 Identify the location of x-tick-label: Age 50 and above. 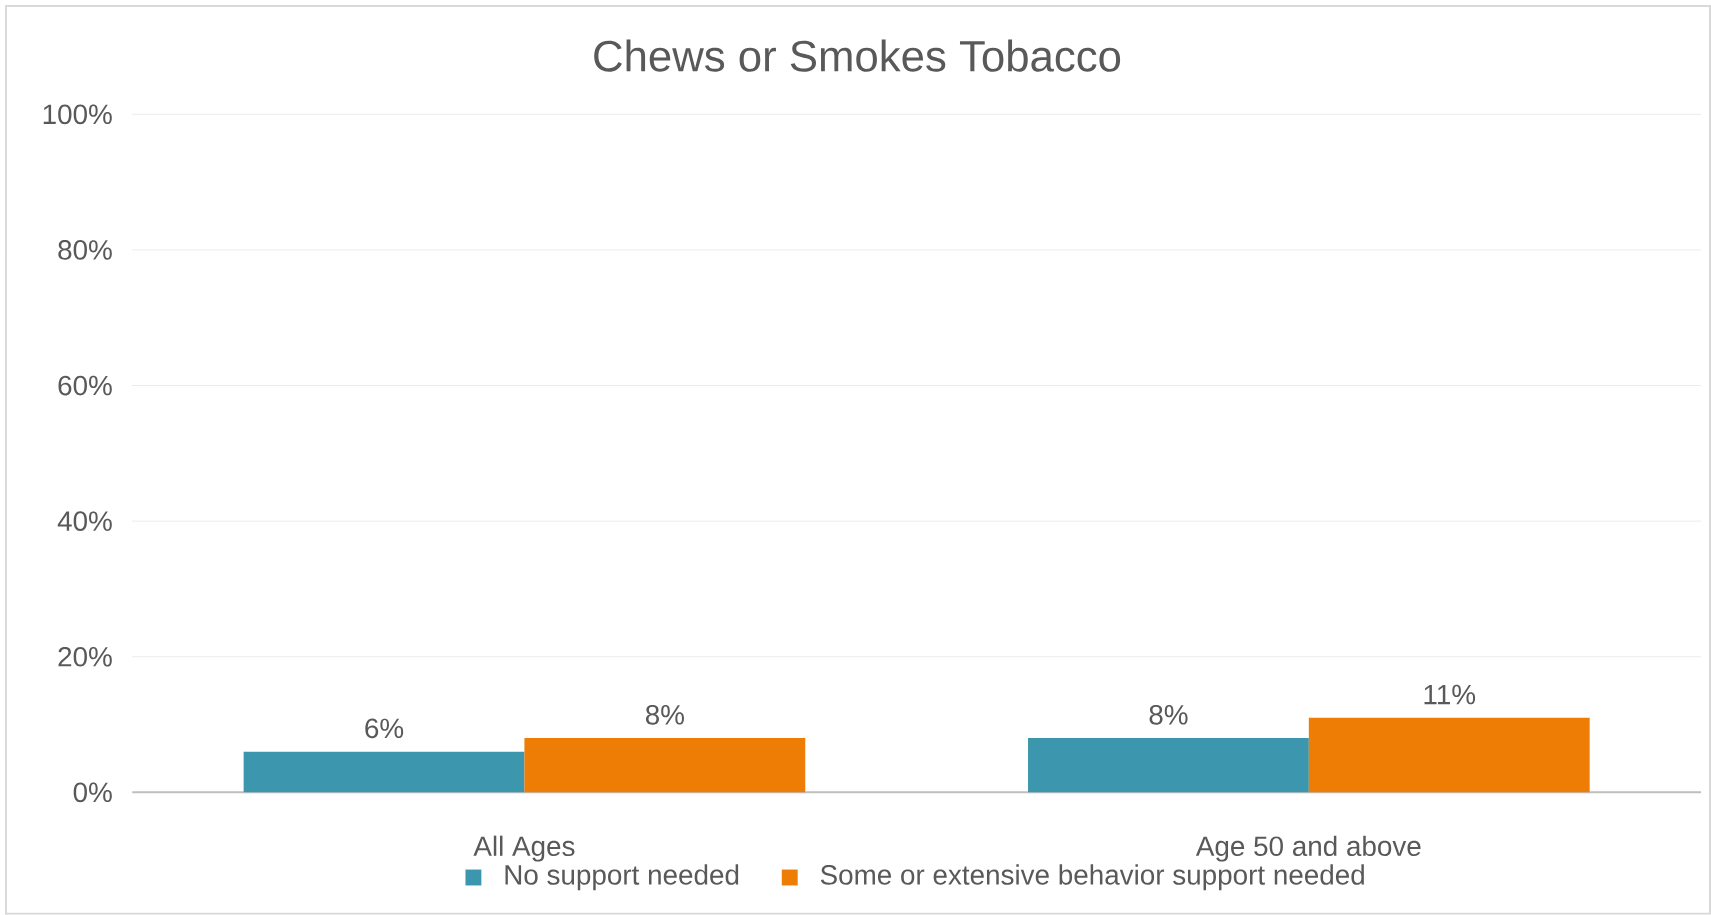
(1308, 848).